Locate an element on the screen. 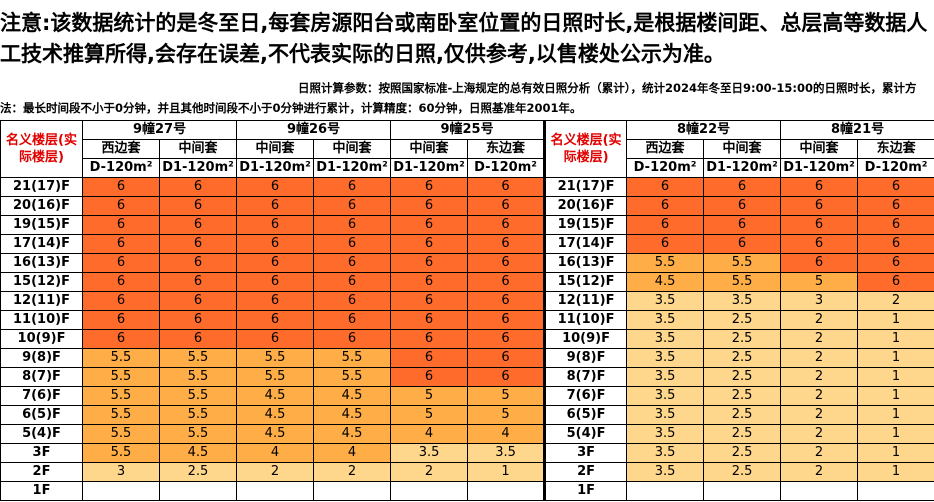 The width and height of the screenshot is (934, 502). table-row: 20(16)F 6 6 6 6 6 6 20(16)F 6 6 6 6 is located at coordinates (467, 206).